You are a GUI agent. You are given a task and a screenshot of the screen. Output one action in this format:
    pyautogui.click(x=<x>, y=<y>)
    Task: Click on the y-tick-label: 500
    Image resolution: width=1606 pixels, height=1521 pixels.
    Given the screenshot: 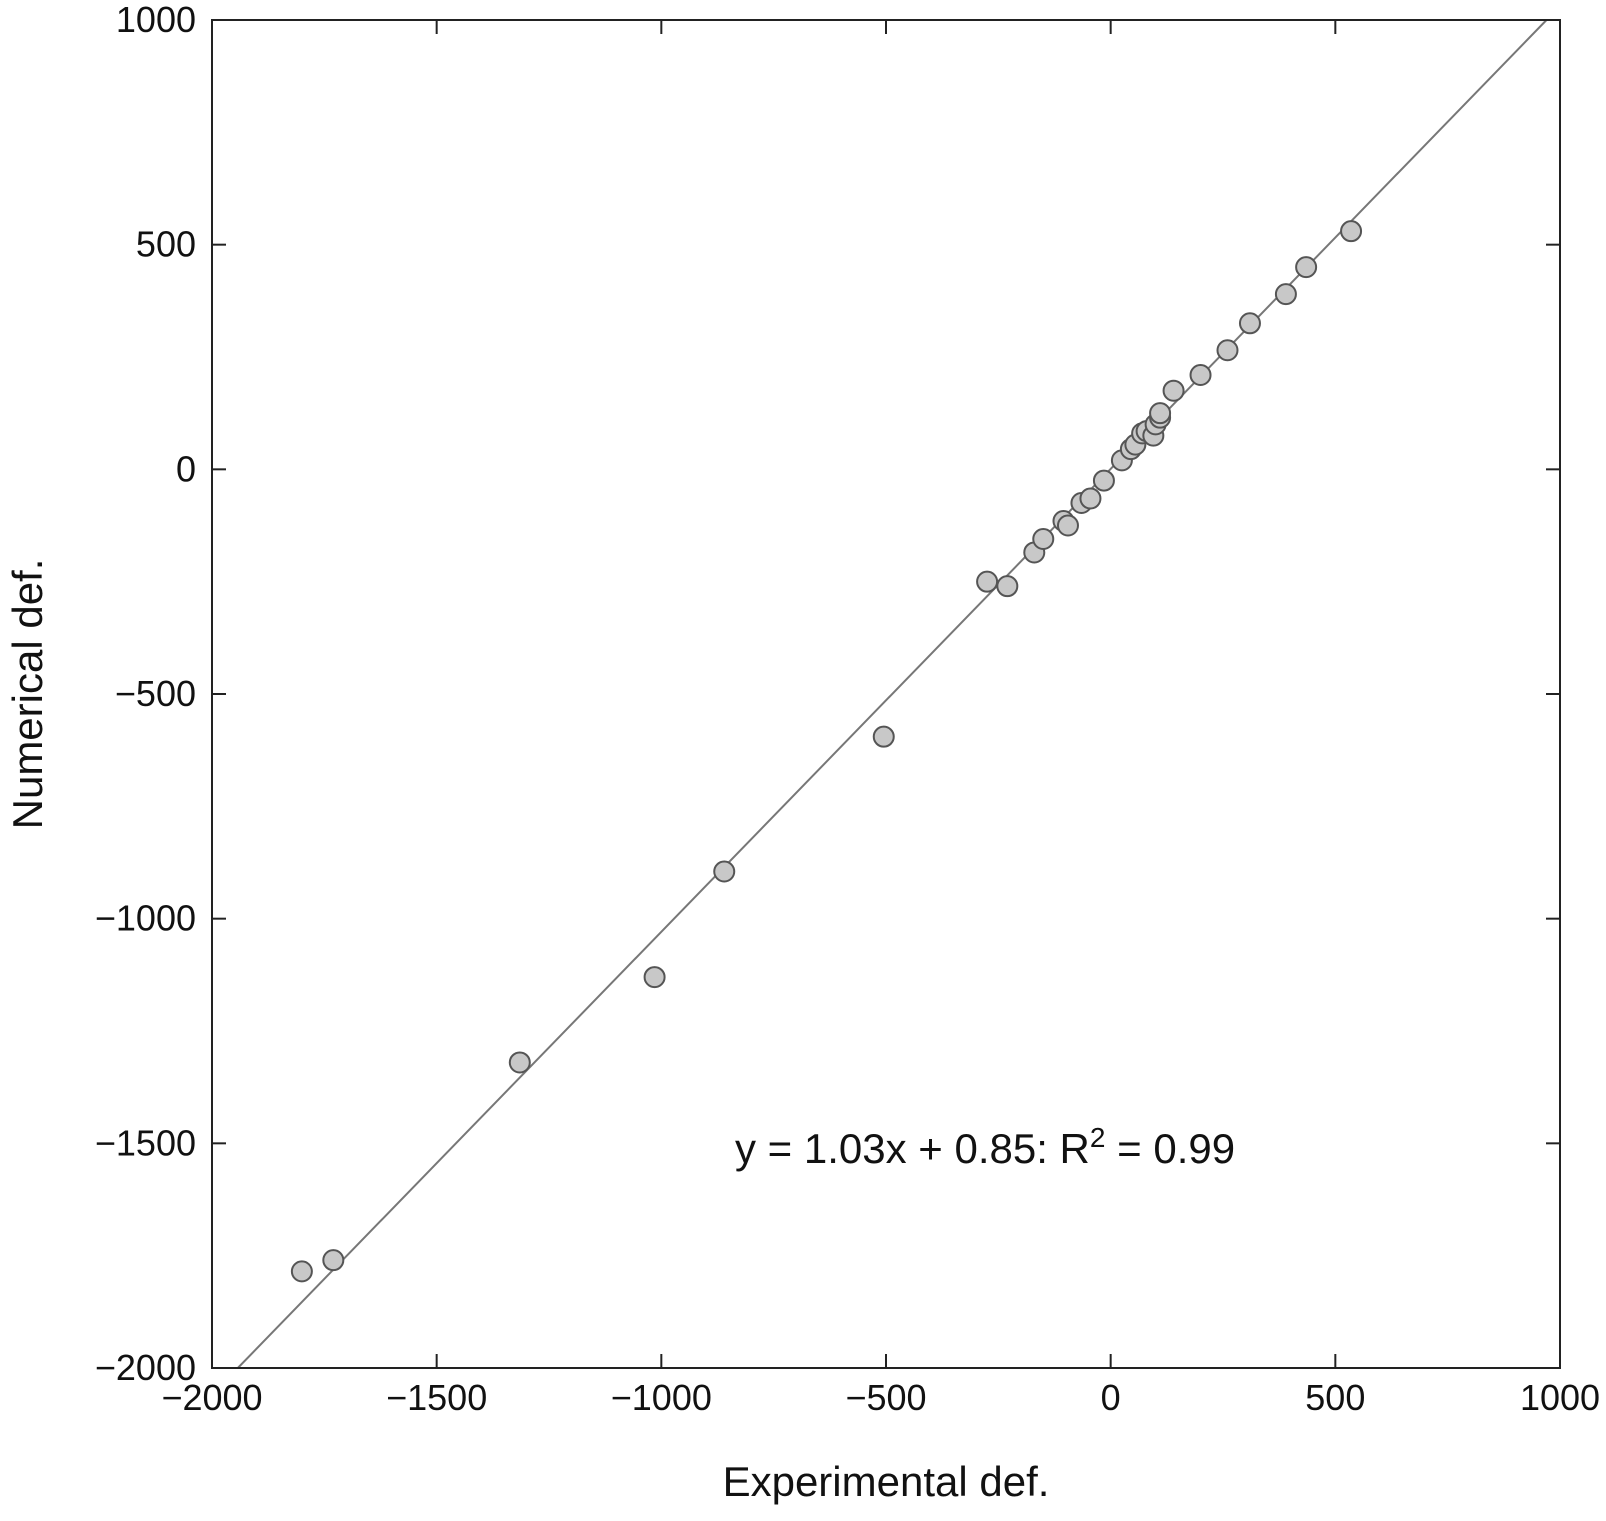 What is the action you would take?
    pyautogui.click(x=166, y=244)
    